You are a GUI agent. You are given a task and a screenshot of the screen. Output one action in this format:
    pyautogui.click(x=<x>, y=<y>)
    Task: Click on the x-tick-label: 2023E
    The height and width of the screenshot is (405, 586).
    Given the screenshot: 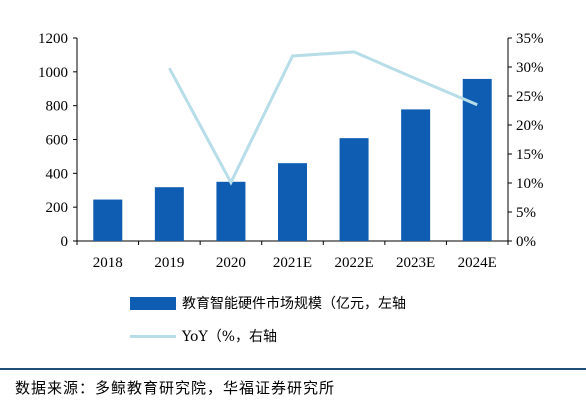 What is the action you would take?
    pyautogui.click(x=415, y=263)
    